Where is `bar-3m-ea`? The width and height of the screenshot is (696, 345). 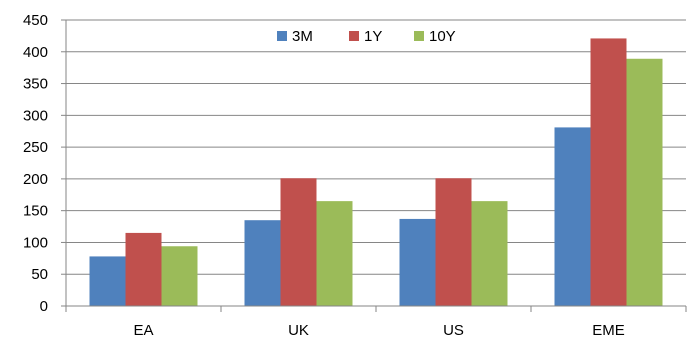 bar-3m-ea is located at coordinates (107, 281).